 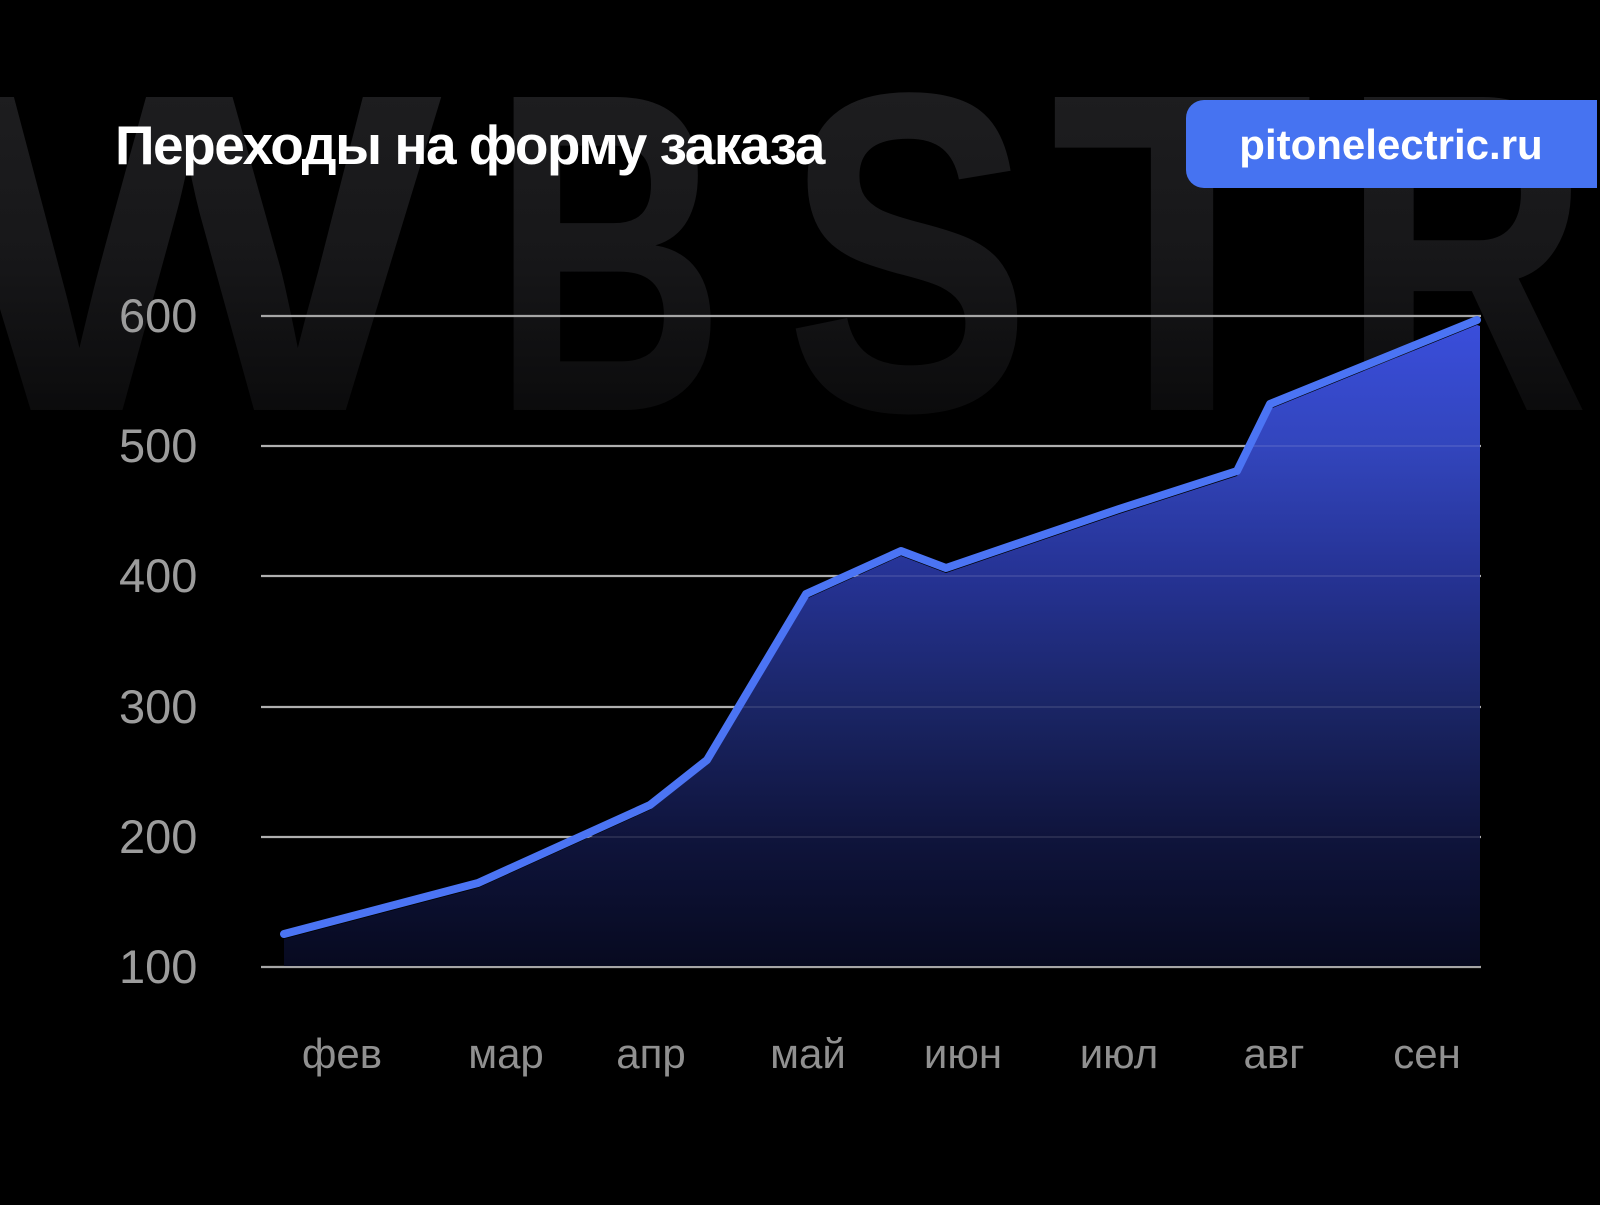 What do you see at coordinates (1119, 1053) in the screenshot?
I see `svg-text: июл` at bounding box center [1119, 1053].